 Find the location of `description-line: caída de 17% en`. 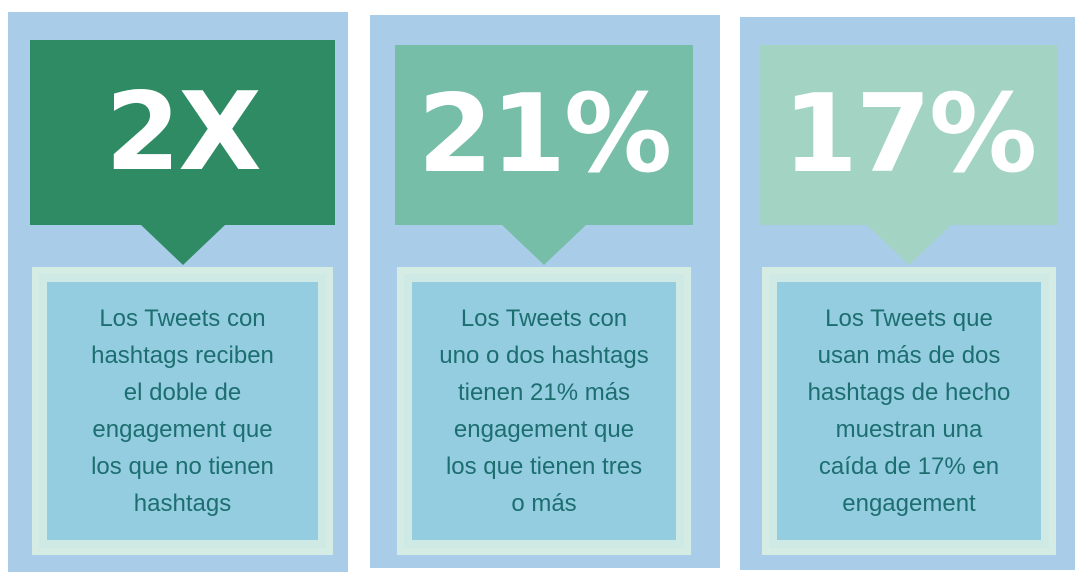

description-line: caída de 17% en is located at coordinates (909, 466).